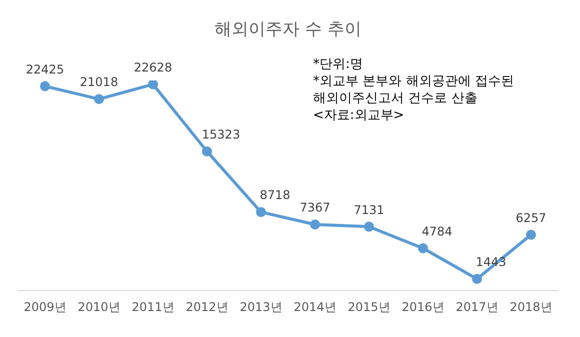 This screenshot has height=337, width=580. What do you see at coordinates (338, 64) in the screenshot?
I see `text: *단위:명` at bounding box center [338, 64].